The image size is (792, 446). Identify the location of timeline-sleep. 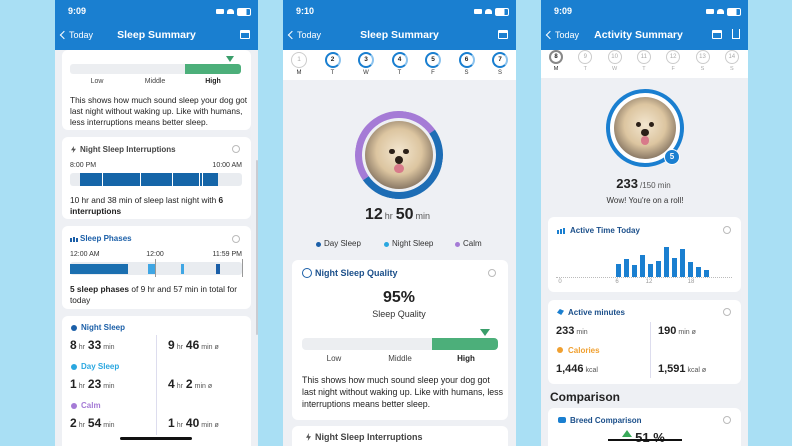
(149, 179).